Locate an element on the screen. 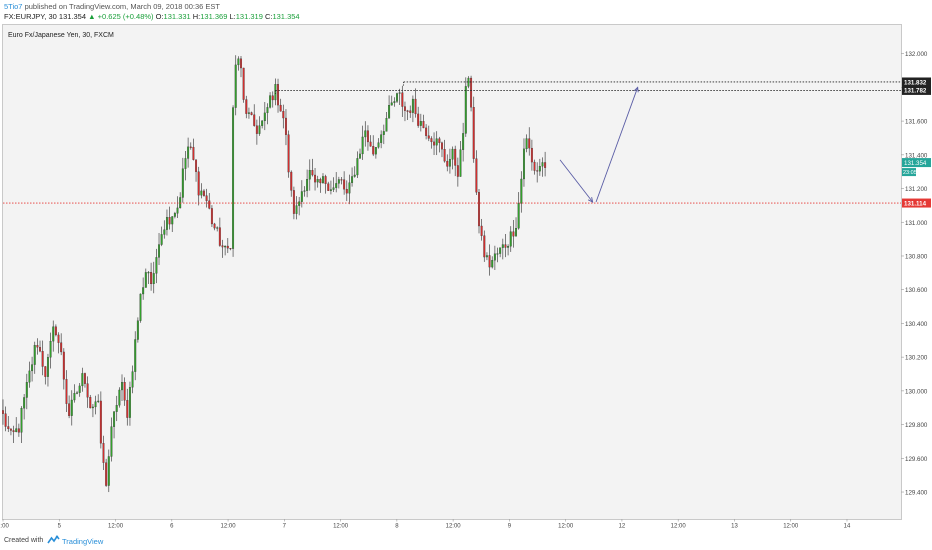  low-value: 131.319 is located at coordinates (249, 16).